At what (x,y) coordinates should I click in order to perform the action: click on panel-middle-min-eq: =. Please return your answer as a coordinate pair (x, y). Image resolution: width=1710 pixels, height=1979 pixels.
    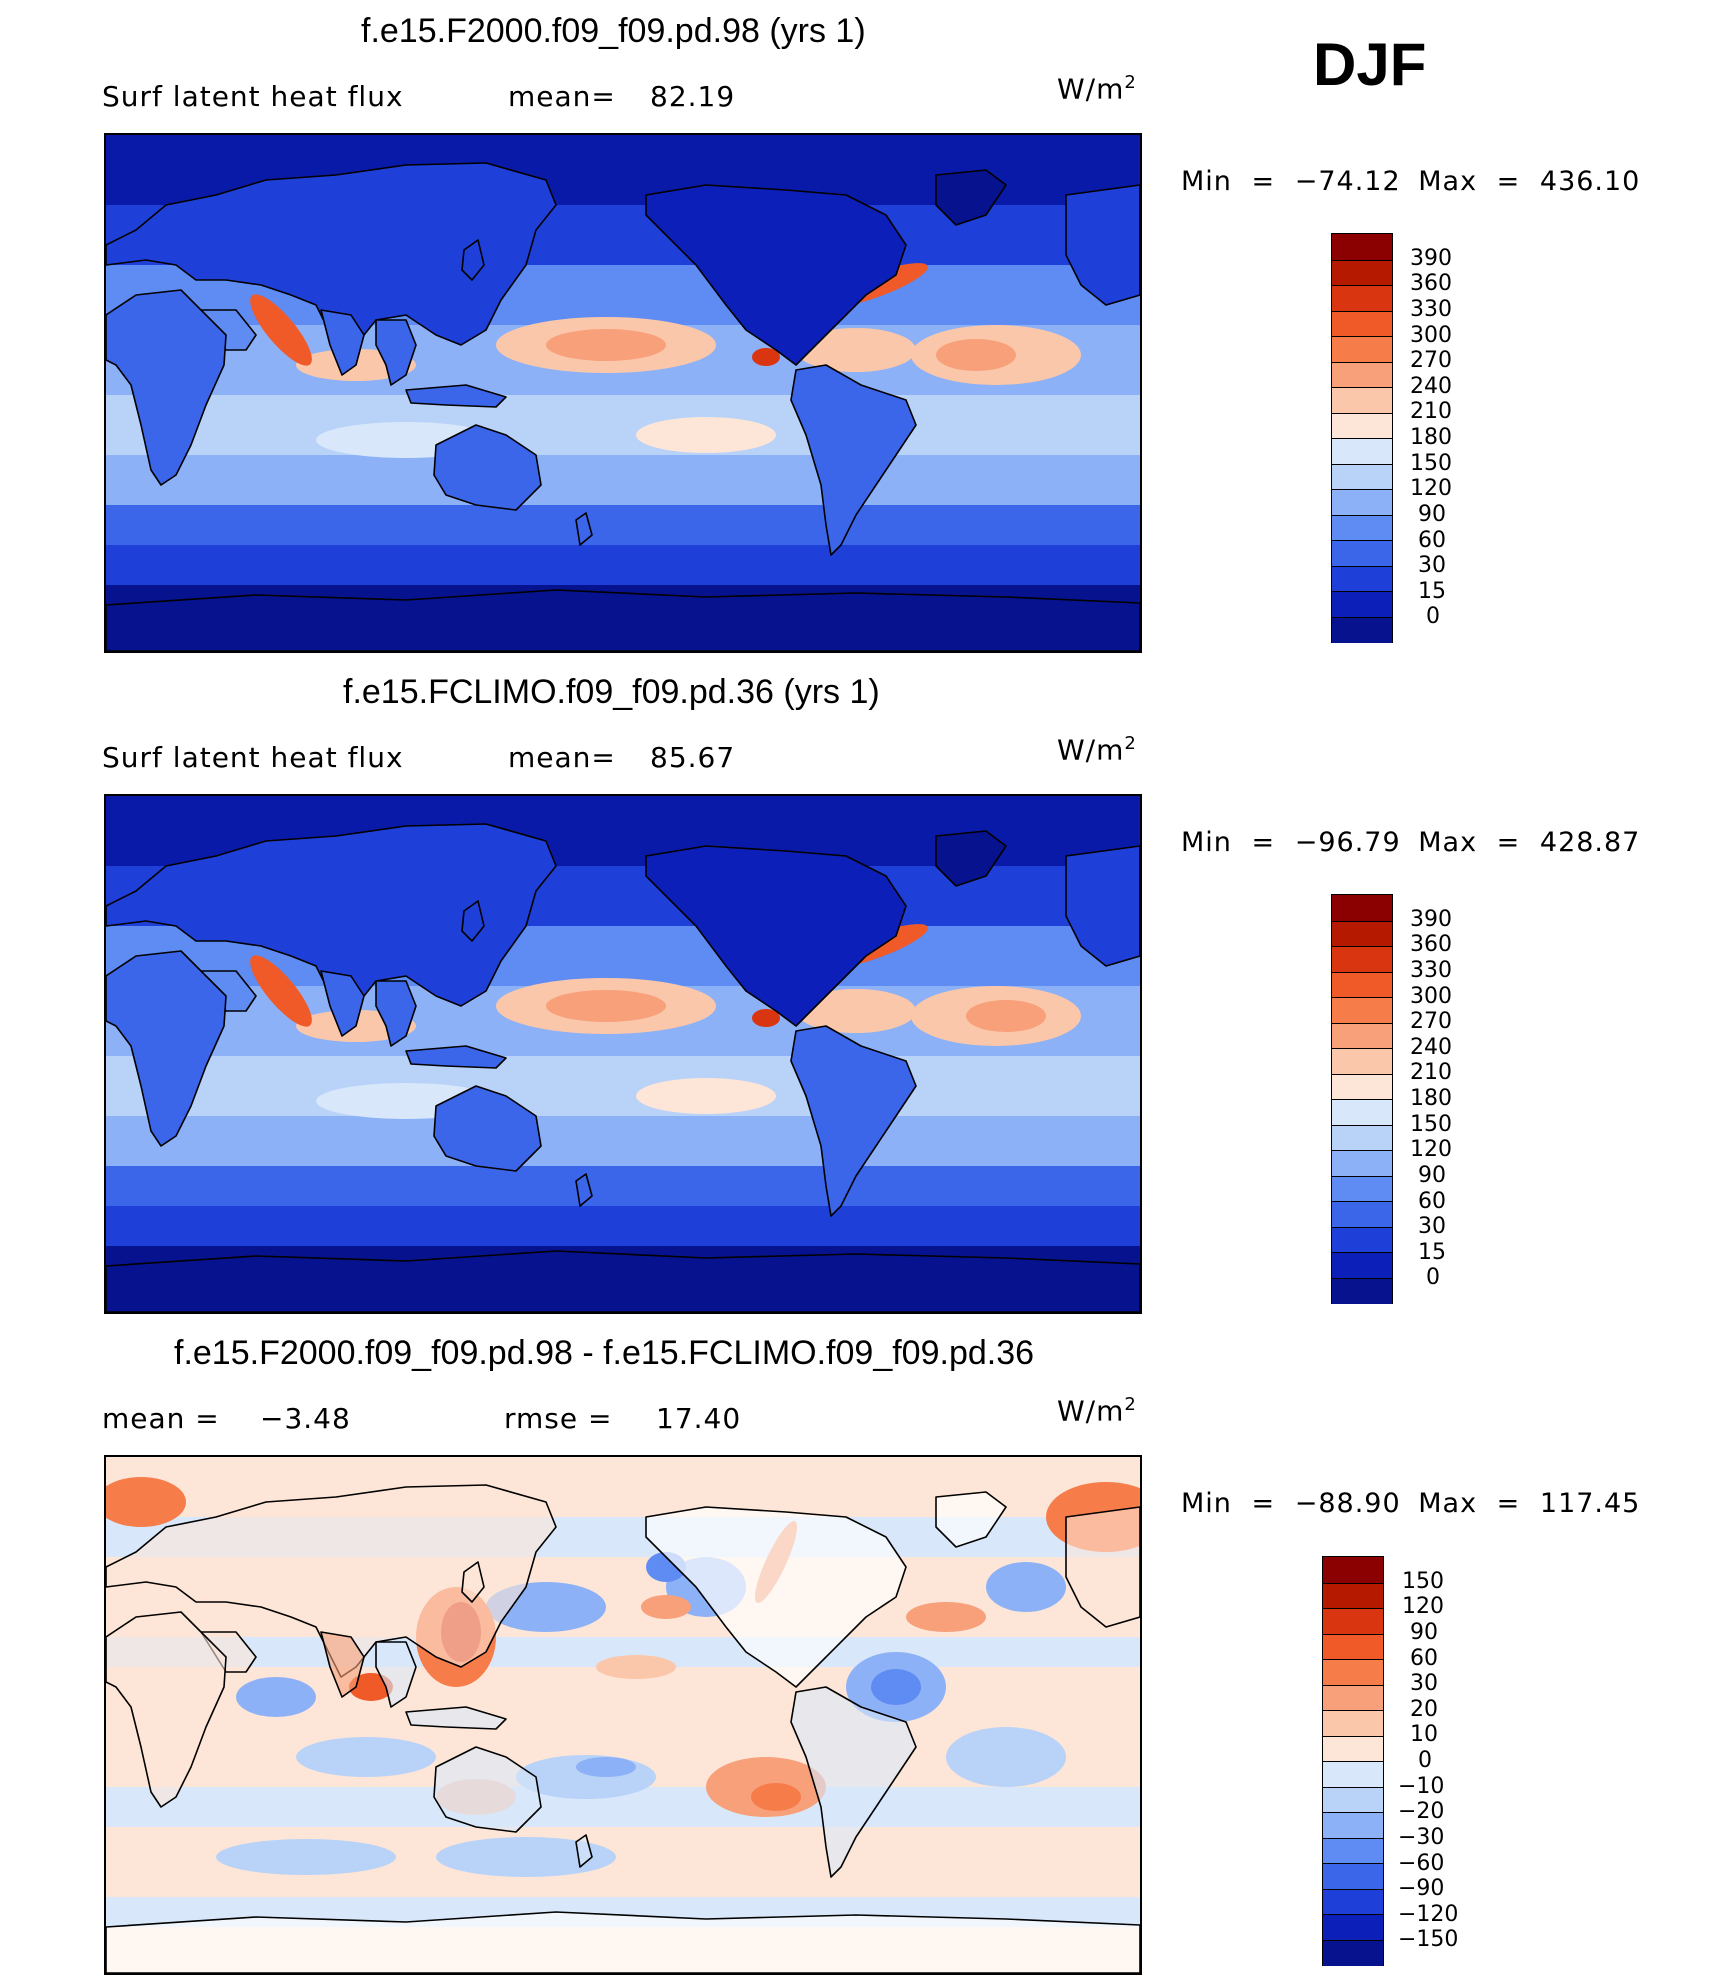
    Looking at the image, I should click on (1263, 842).